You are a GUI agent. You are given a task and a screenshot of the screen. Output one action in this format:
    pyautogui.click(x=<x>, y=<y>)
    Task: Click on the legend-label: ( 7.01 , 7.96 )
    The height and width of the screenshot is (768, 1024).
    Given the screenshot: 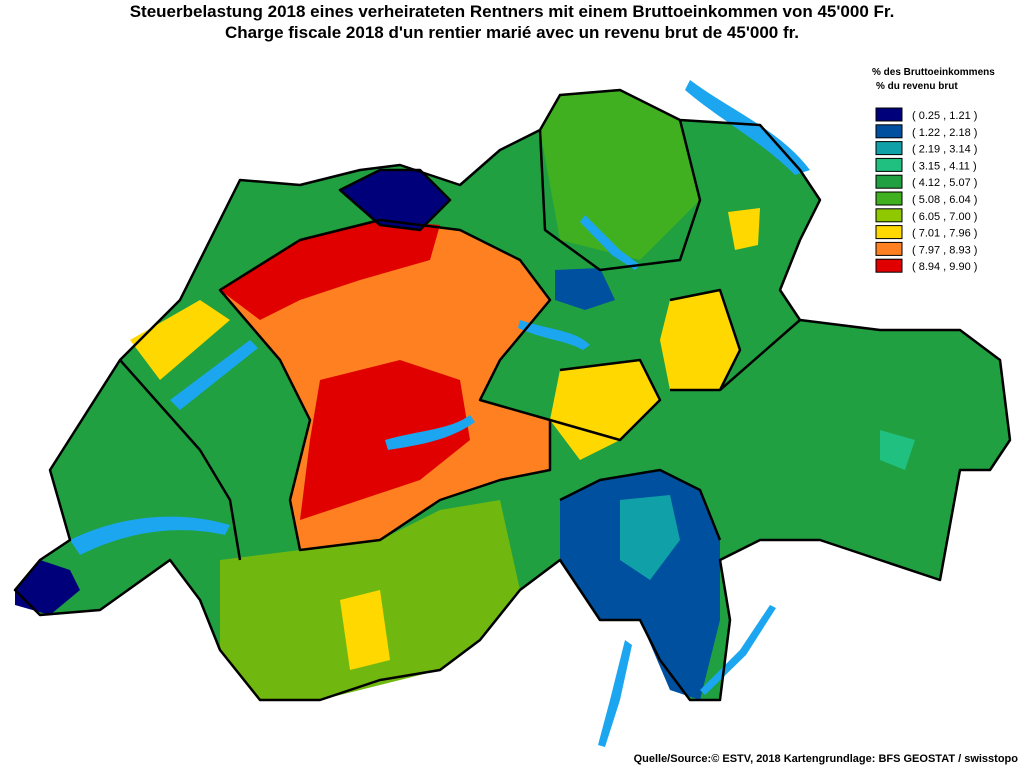 What is the action you would take?
    pyautogui.click(x=944, y=234)
    